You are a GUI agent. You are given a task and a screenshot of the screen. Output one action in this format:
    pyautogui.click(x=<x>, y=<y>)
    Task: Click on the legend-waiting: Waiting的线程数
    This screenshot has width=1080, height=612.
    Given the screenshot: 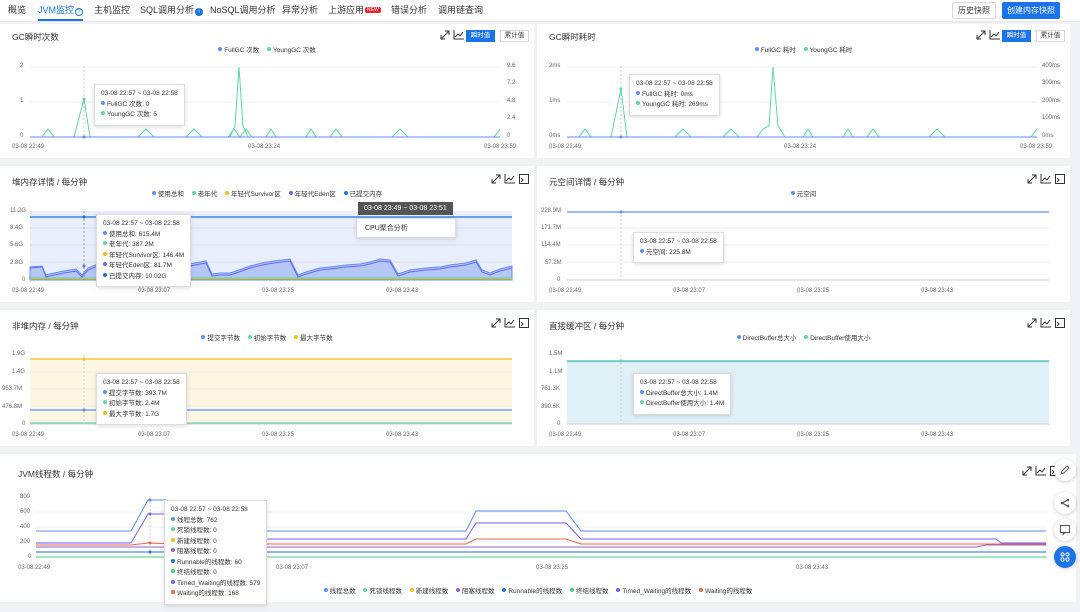 What is the action you would take?
    pyautogui.click(x=725, y=591)
    